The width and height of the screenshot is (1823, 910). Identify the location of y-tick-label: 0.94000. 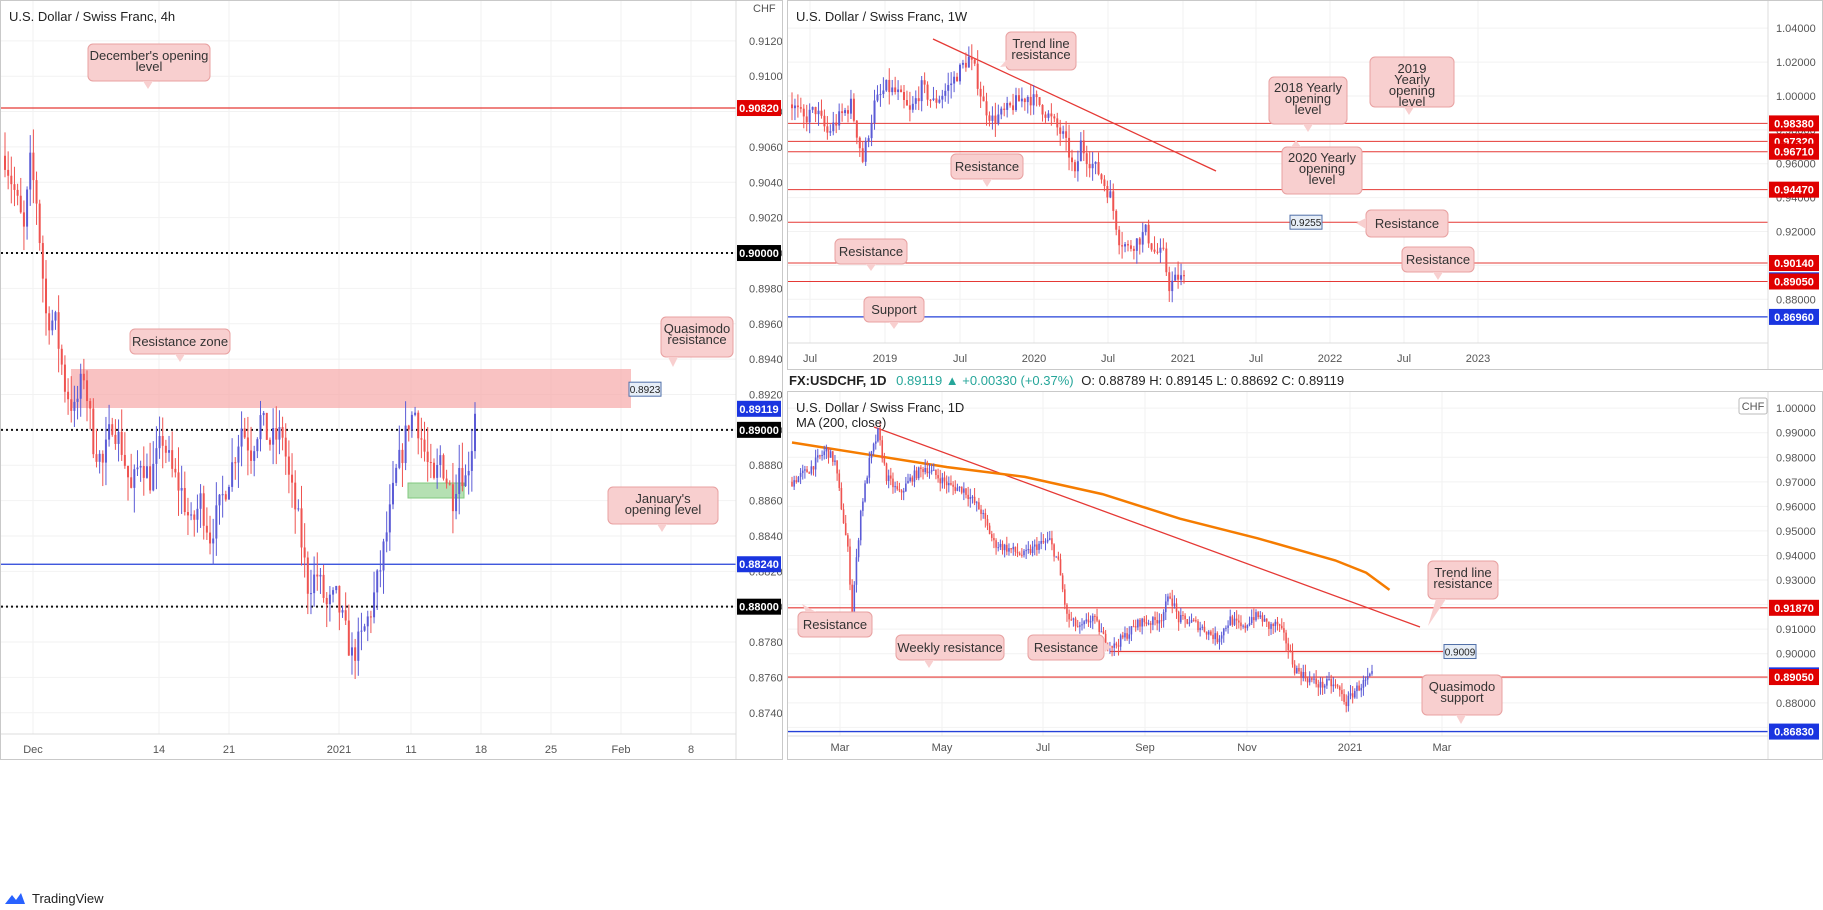
(1796, 556).